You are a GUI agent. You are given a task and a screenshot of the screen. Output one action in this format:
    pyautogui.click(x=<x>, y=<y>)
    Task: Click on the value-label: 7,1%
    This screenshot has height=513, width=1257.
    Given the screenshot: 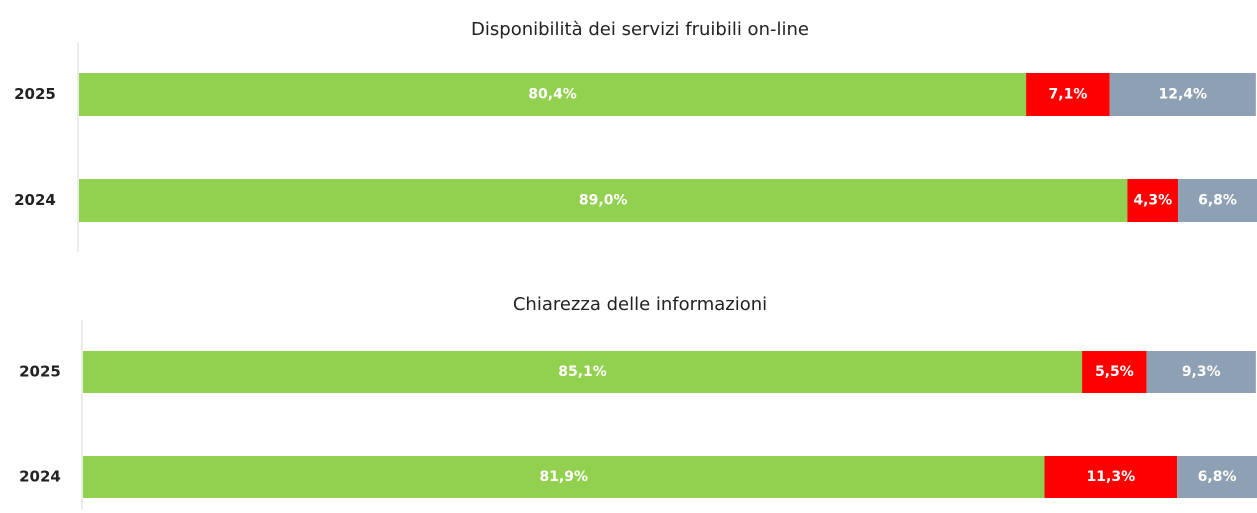 What is the action you would take?
    pyautogui.click(x=1068, y=95)
    